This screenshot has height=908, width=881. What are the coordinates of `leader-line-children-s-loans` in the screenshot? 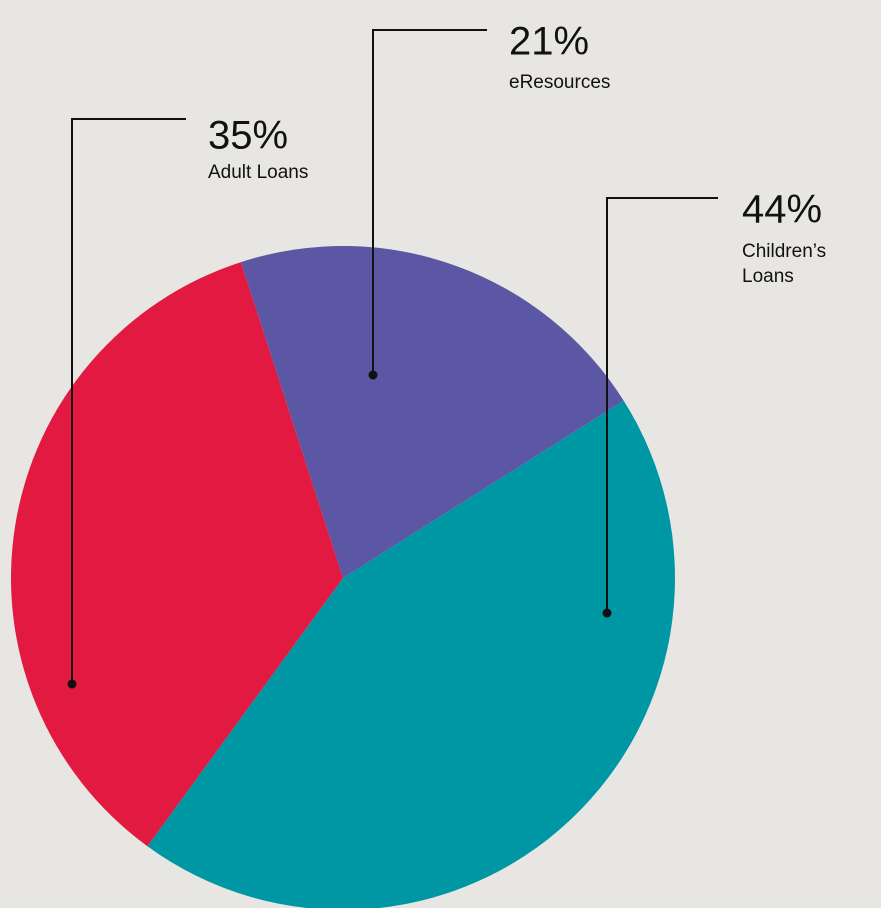 It's located at (662, 405).